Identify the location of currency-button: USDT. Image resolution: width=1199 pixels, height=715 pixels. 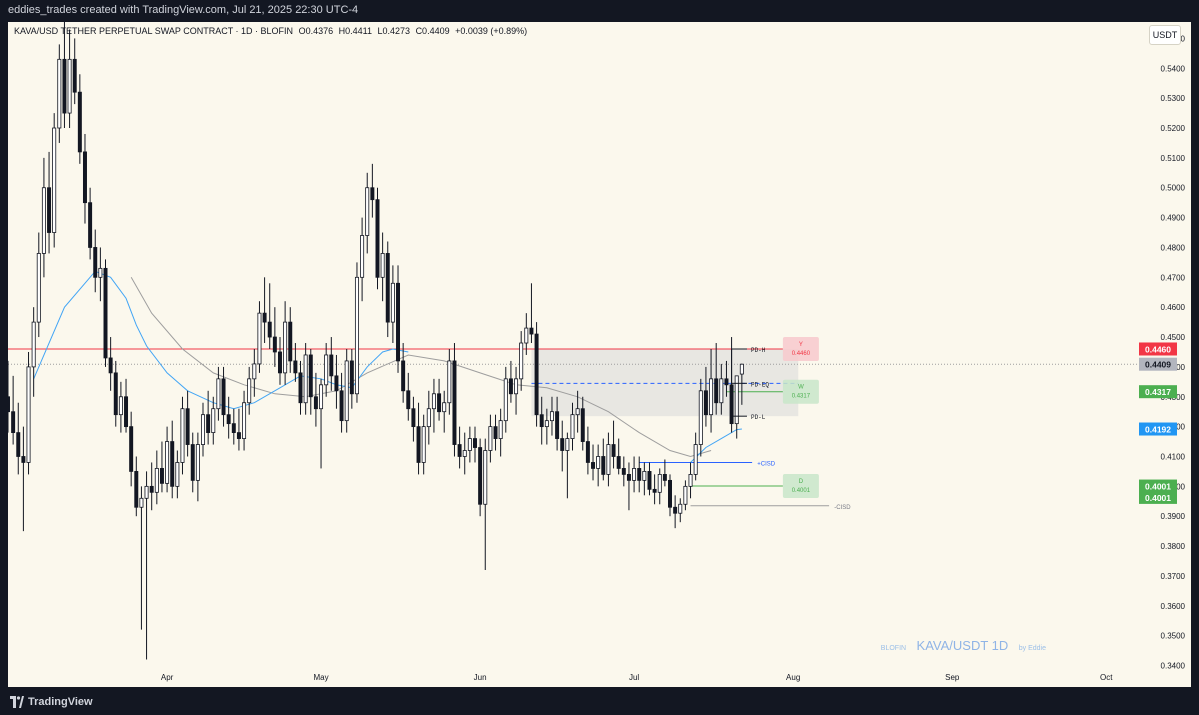
(1165, 35).